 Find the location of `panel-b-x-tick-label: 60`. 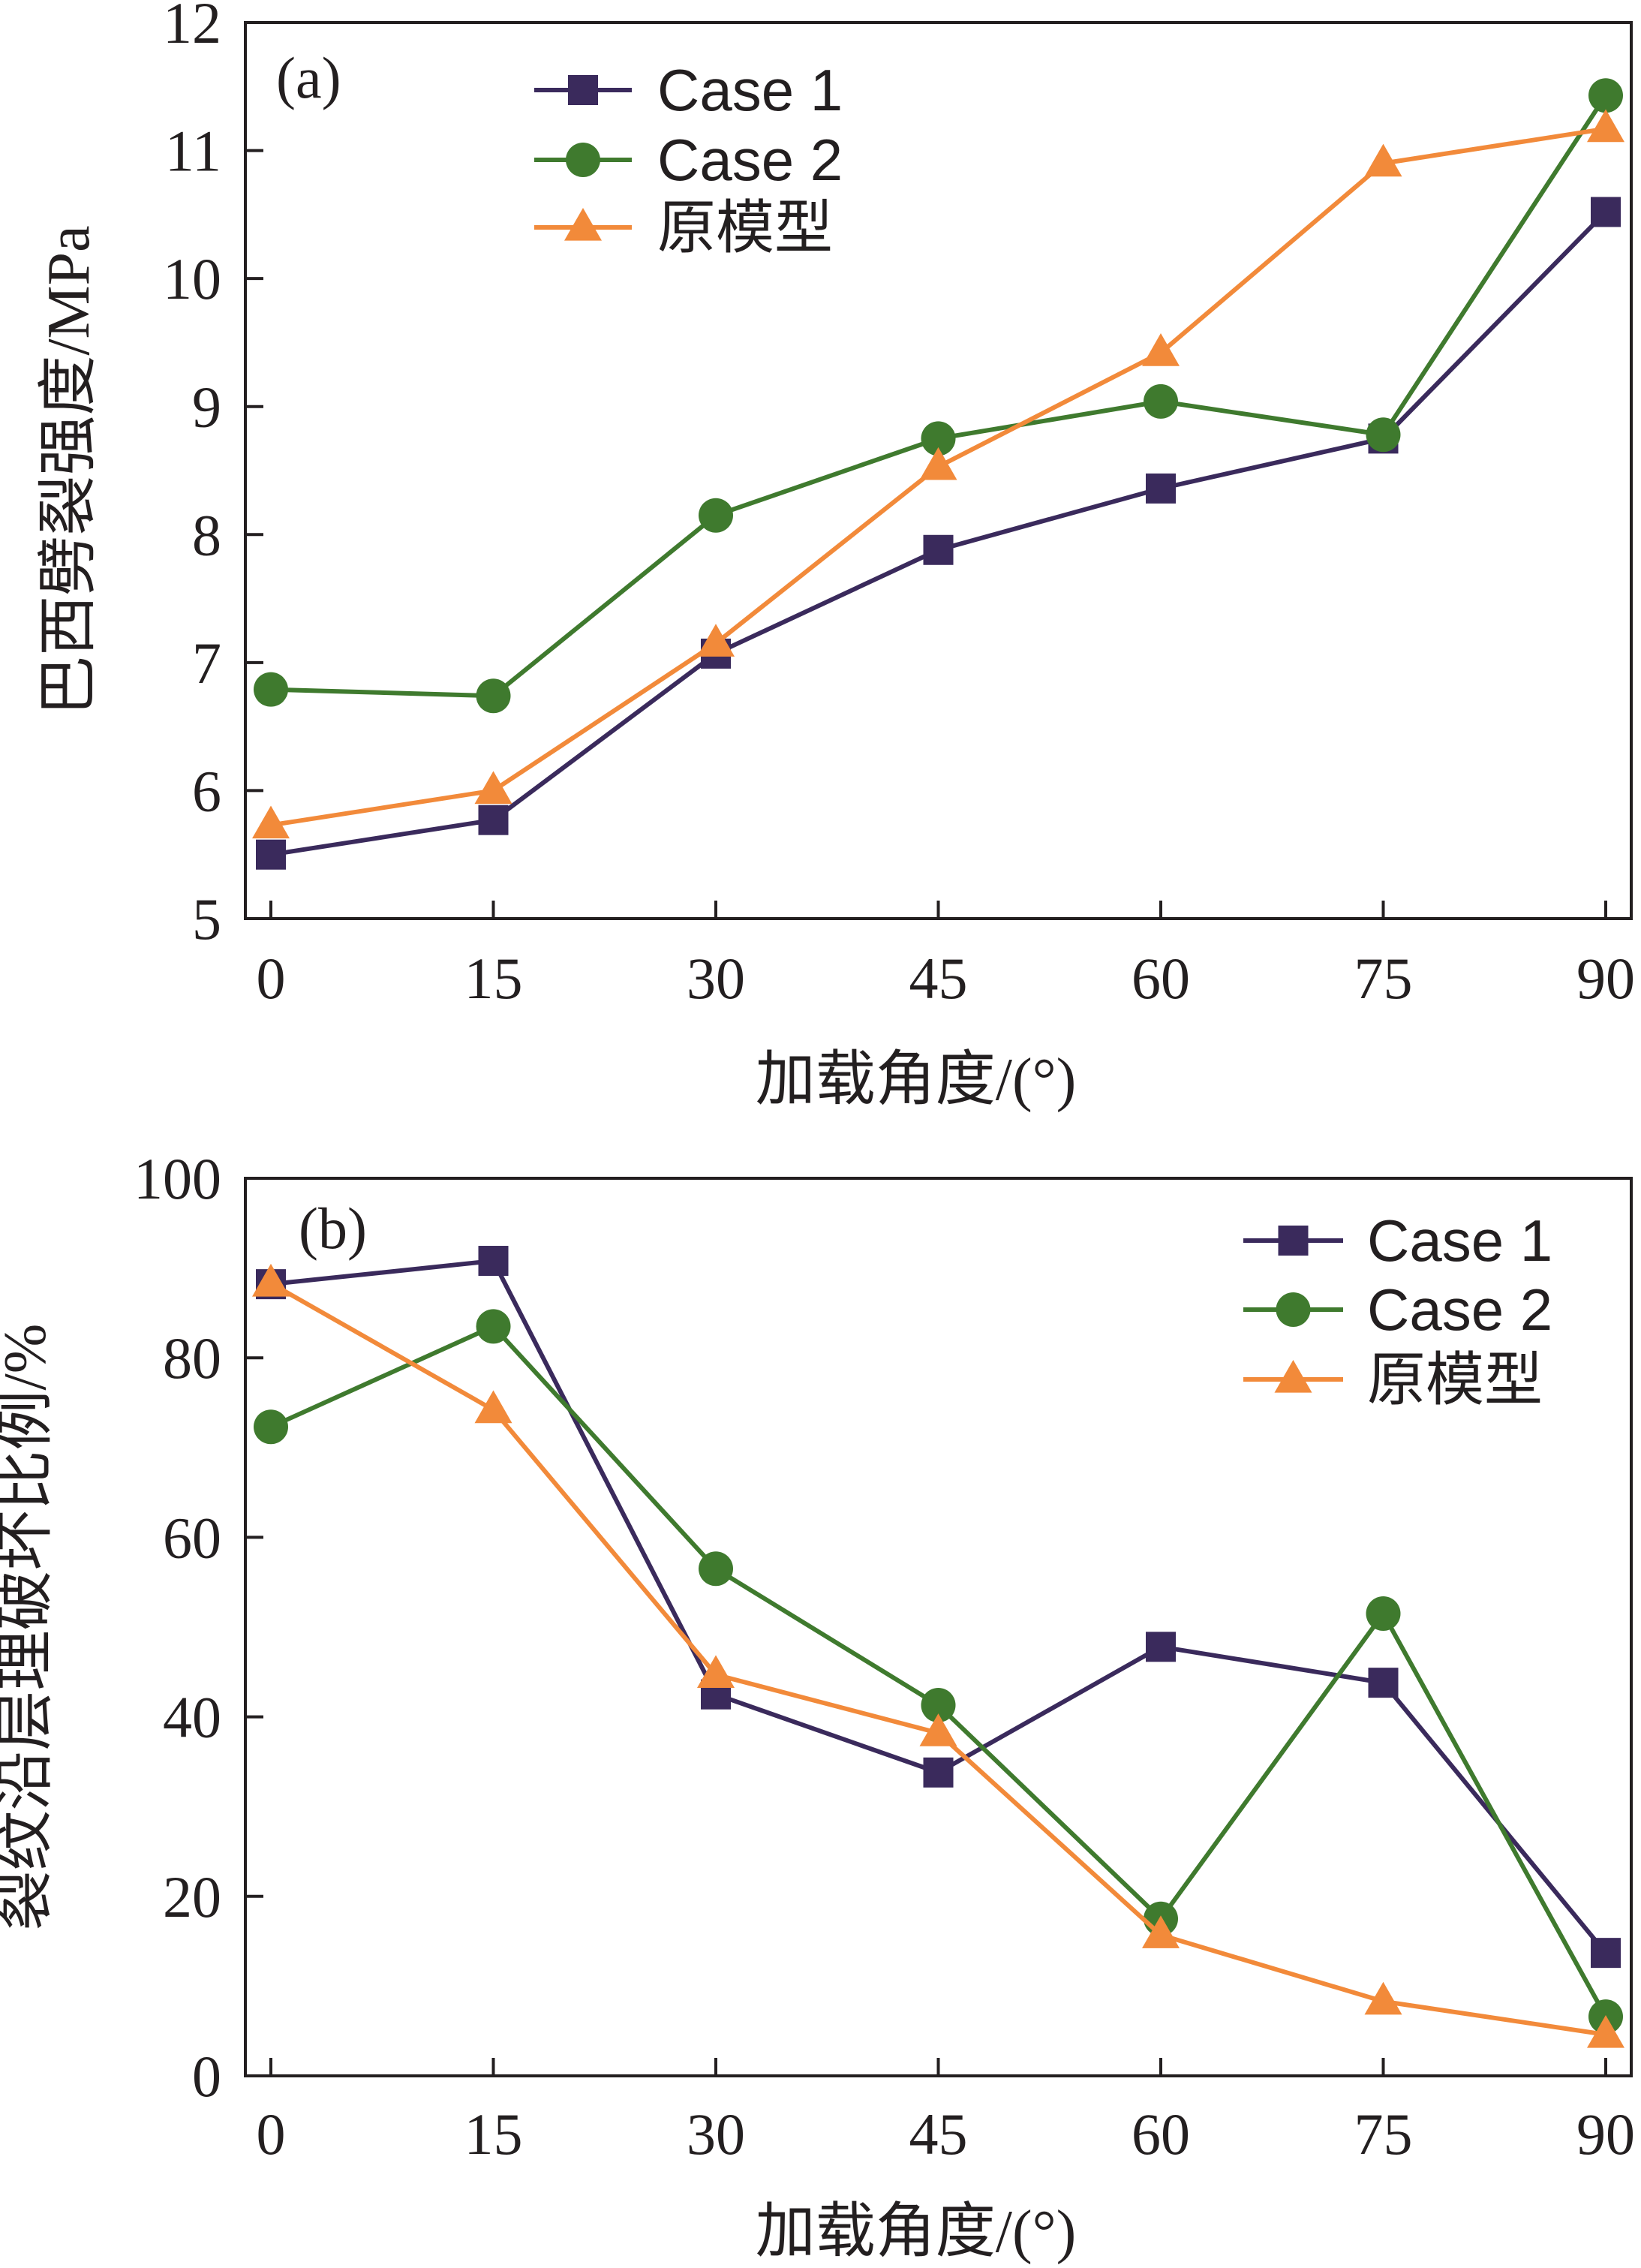

panel-b-x-tick-label: 60 is located at coordinates (1161, 2134).